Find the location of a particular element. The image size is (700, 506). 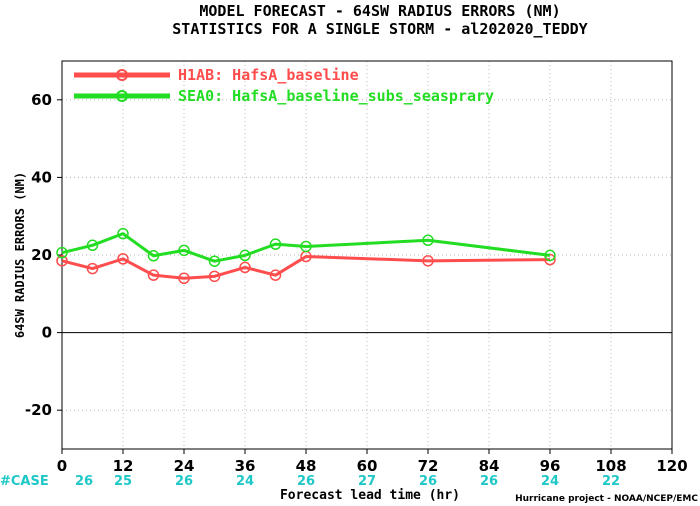

y-tick-label: 60 is located at coordinates (41, 100).